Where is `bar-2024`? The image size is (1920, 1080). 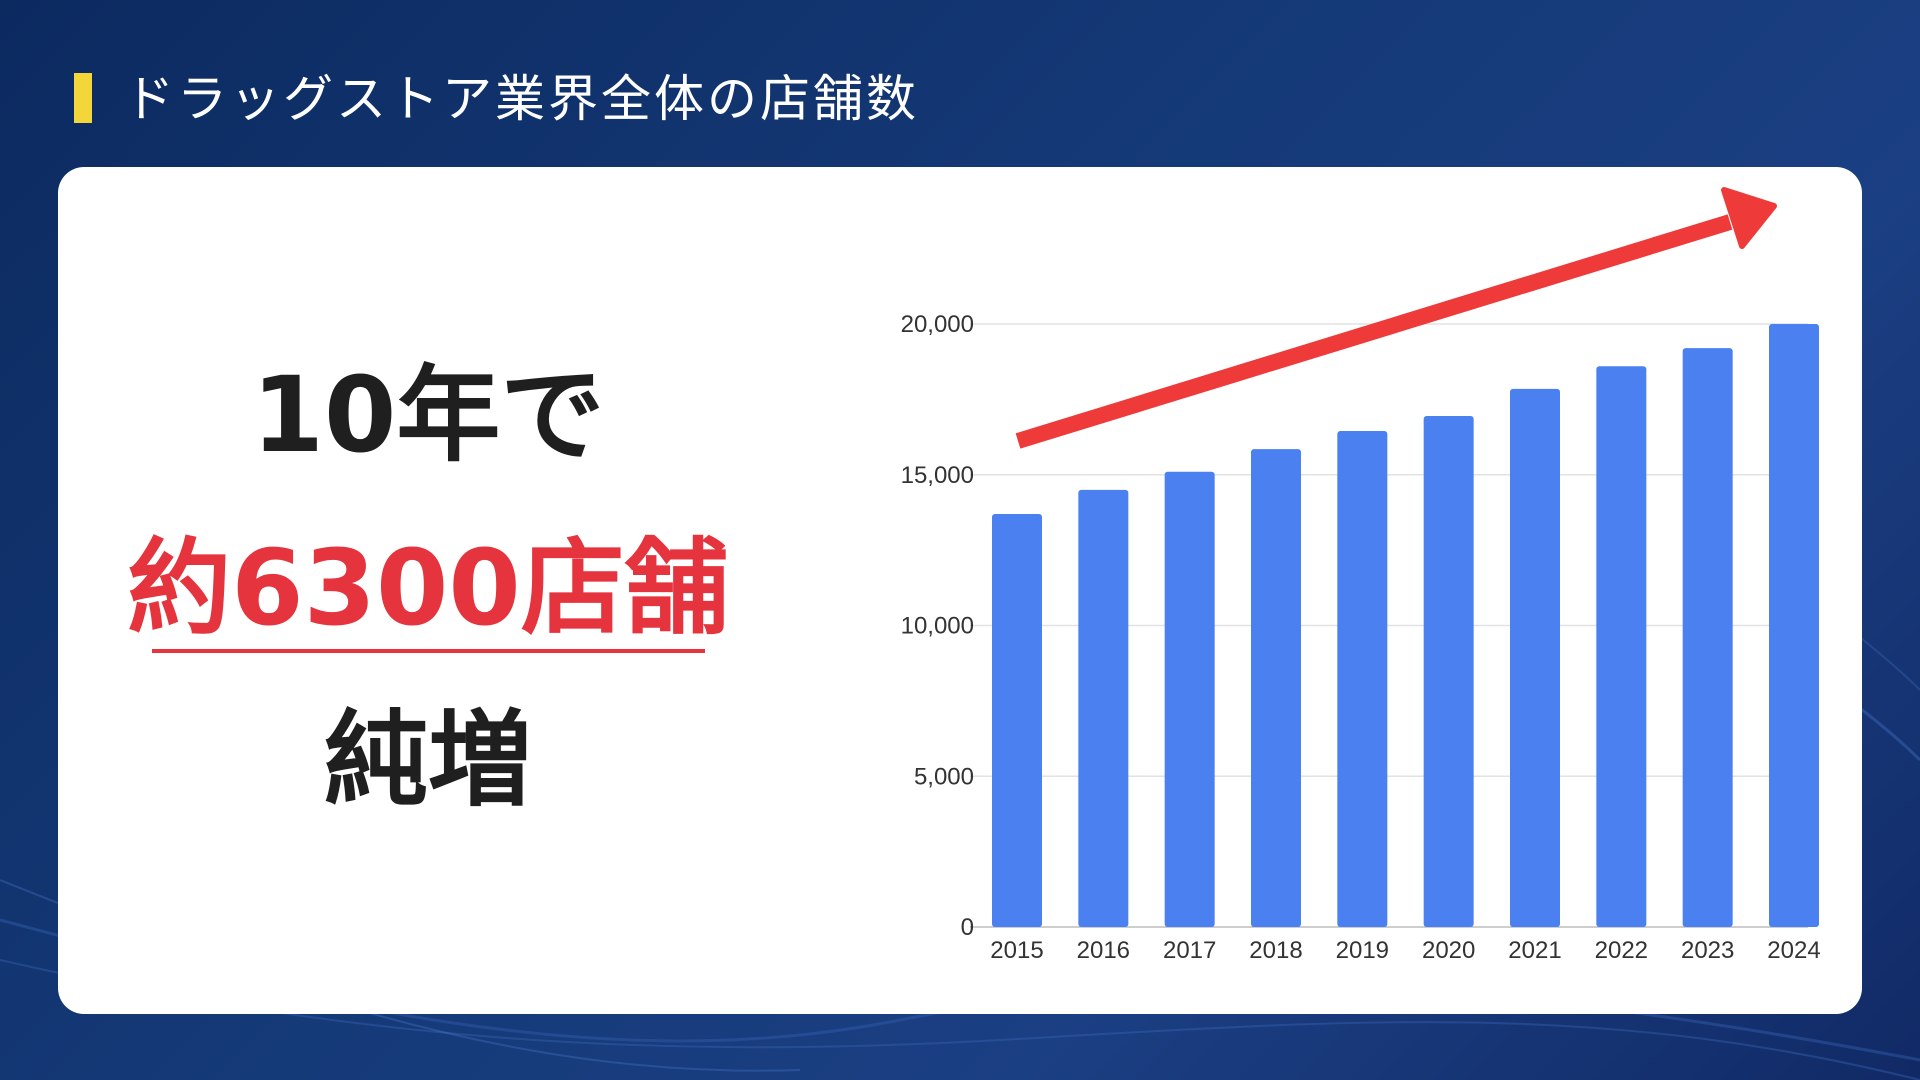
bar-2024 is located at coordinates (1794, 625).